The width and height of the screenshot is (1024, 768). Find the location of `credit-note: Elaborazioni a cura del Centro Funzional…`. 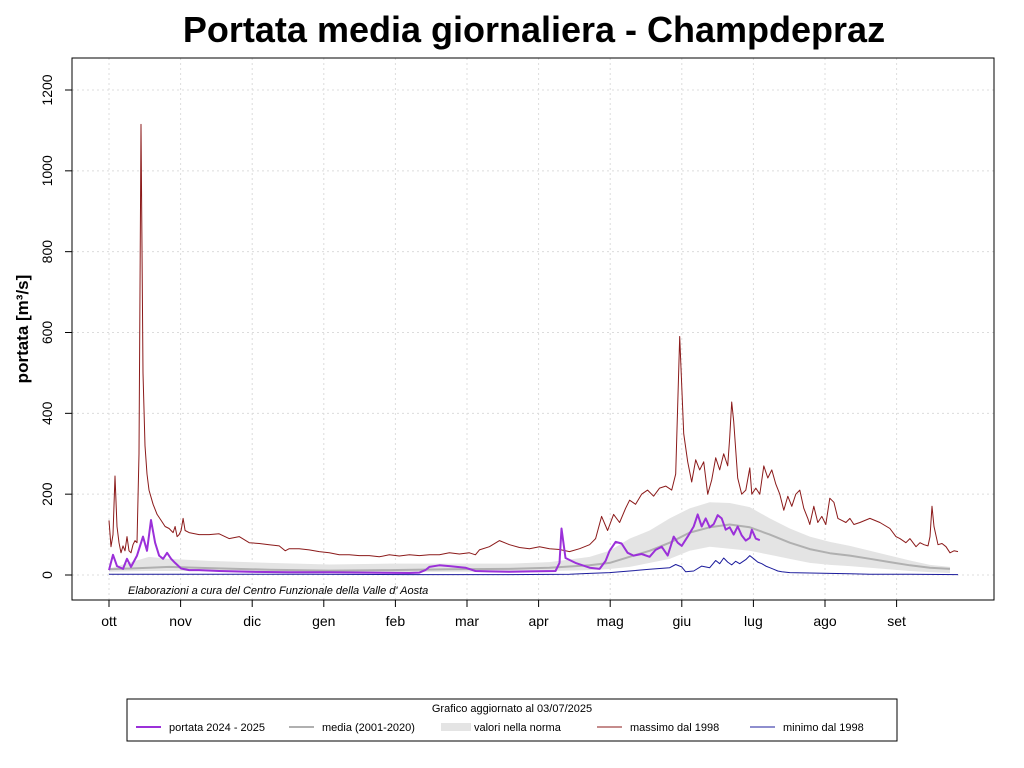

credit-note: Elaborazioni a cura del Centro Funzional… is located at coordinates (278, 591).